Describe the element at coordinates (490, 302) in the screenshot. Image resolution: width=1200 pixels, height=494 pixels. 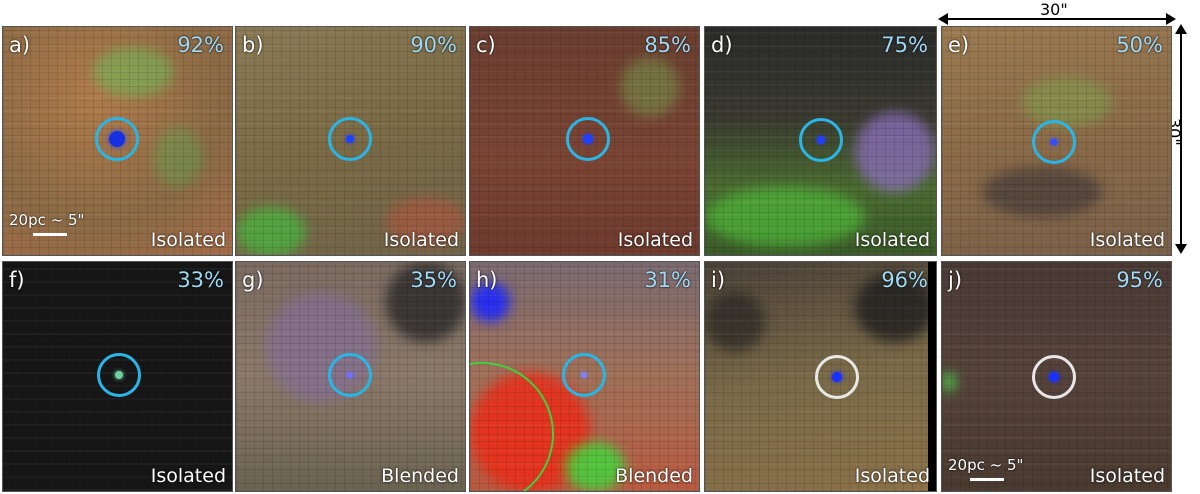
I see `blue-emission` at that location.